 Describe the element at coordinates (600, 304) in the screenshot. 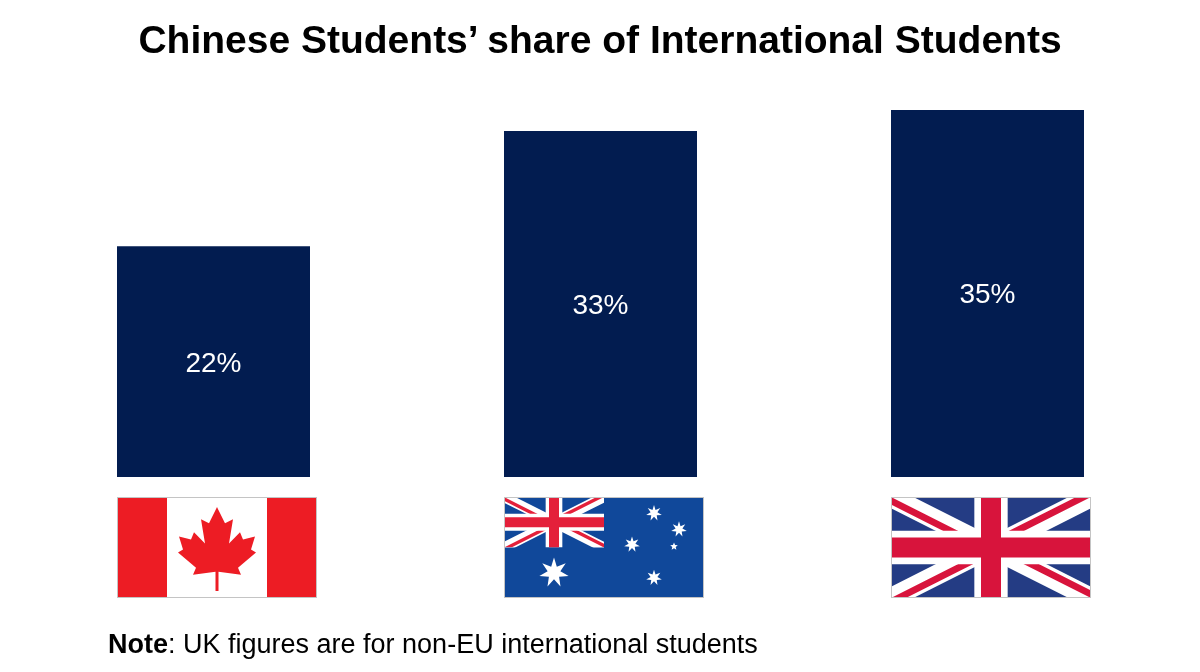

I see `data-label: 33%` at that location.